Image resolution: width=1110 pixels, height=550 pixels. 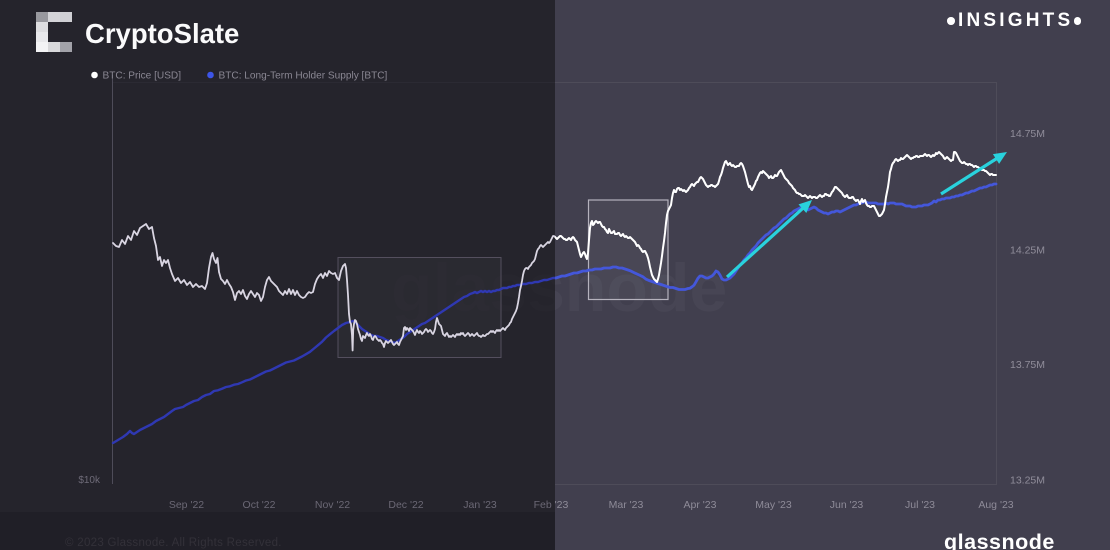 What do you see at coordinates (303, 76) in the screenshot?
I see `svg-text:BTC: Long-Term Holder Supply [: BTC: Long-Term Holder Supply [BTC]` at bounding box center [303, 76].